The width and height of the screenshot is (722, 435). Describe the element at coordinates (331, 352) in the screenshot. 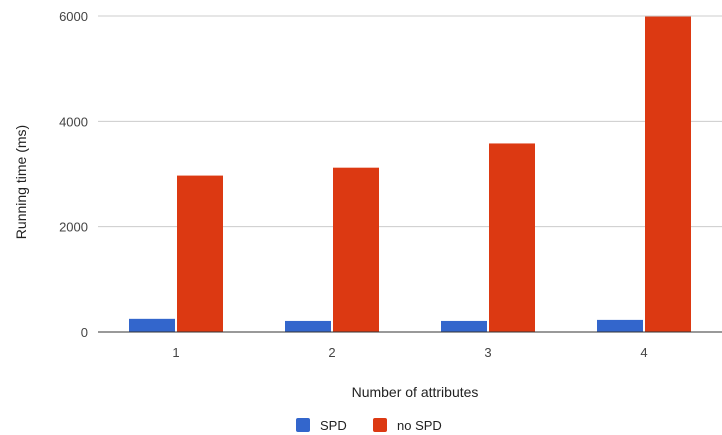

I see `x-tick-label: 2` at that location.